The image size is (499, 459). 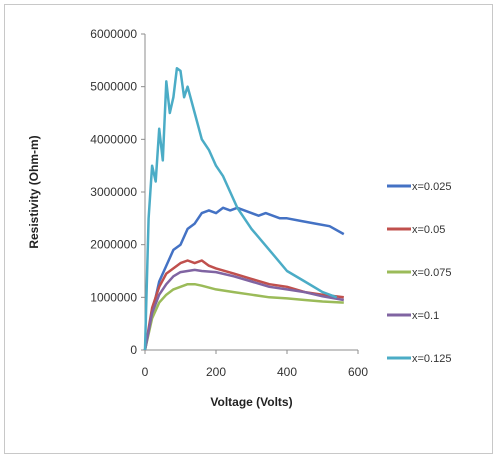 What do you see at coordinates (251, 402) in the screenshot?
I see `x-axis-title: Voltage (Volts)` at bounding box center [251, 402].